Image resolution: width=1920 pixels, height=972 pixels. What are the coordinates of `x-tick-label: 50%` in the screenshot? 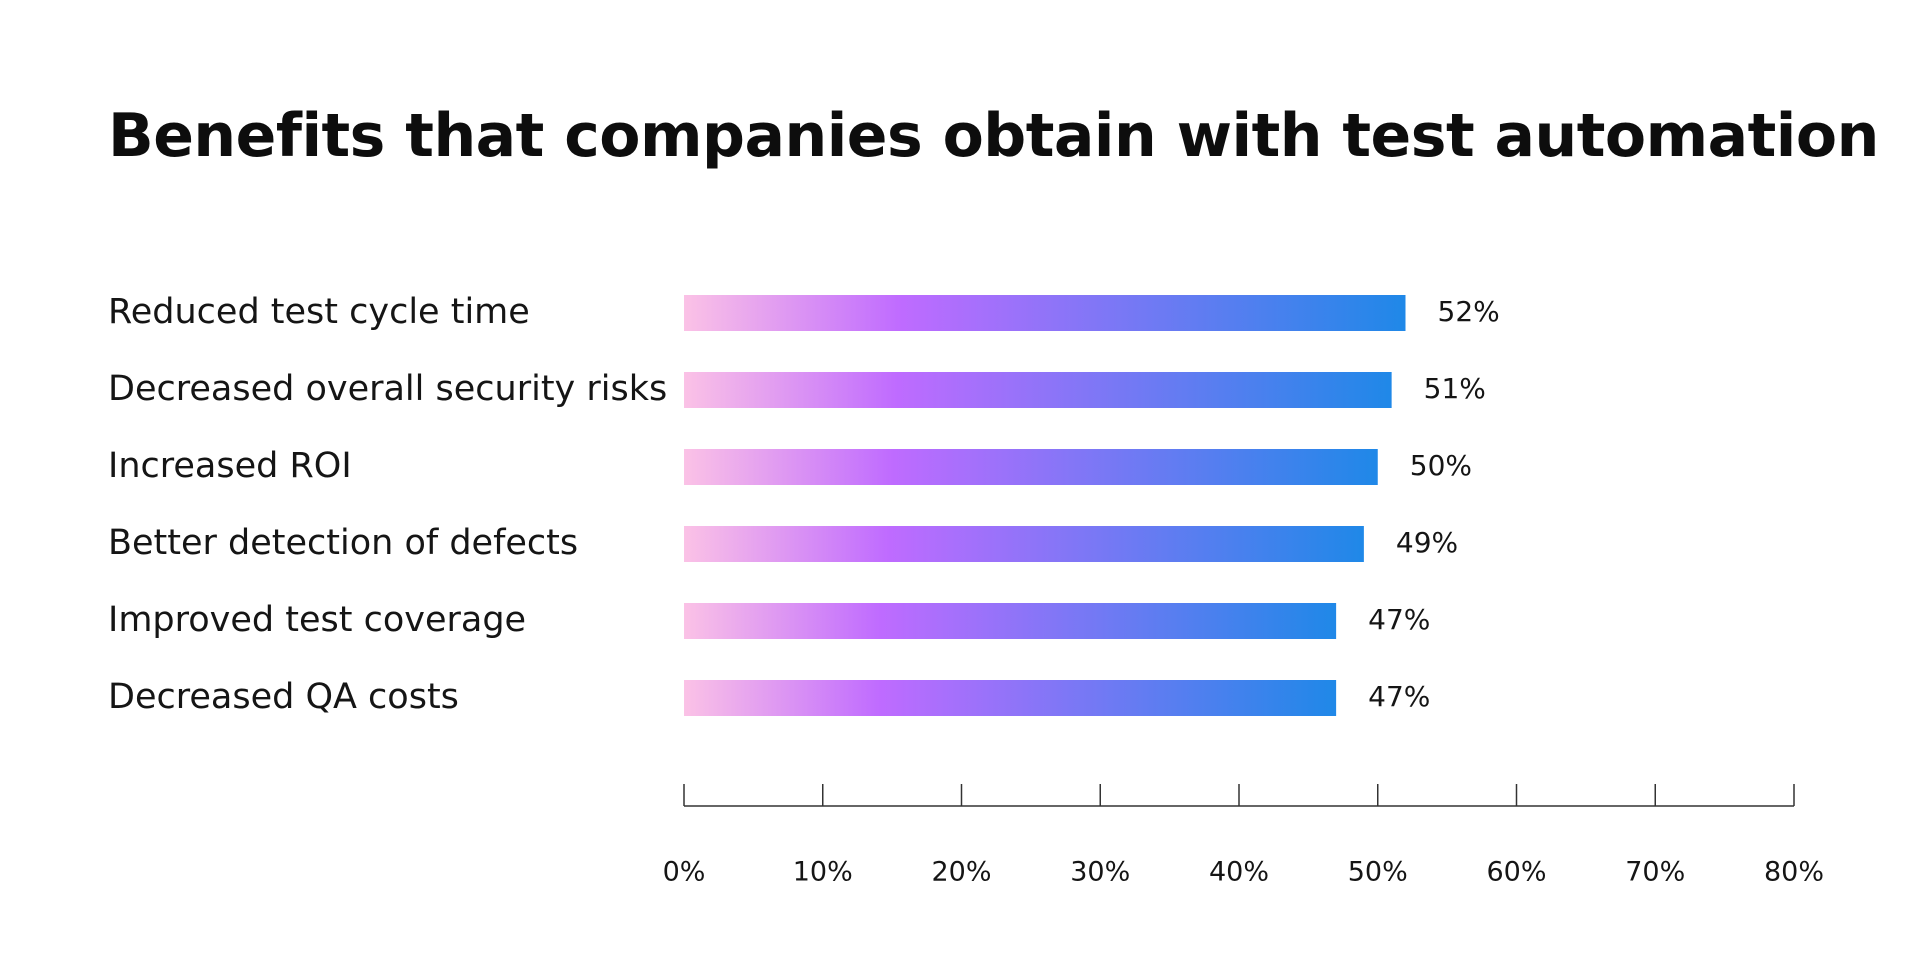 It's located at (1378, 872).